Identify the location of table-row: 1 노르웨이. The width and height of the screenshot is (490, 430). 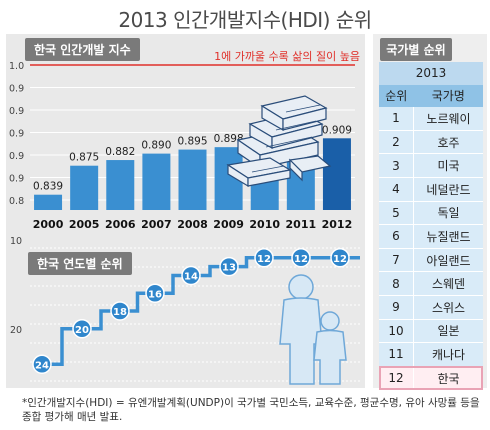
(431, 119).